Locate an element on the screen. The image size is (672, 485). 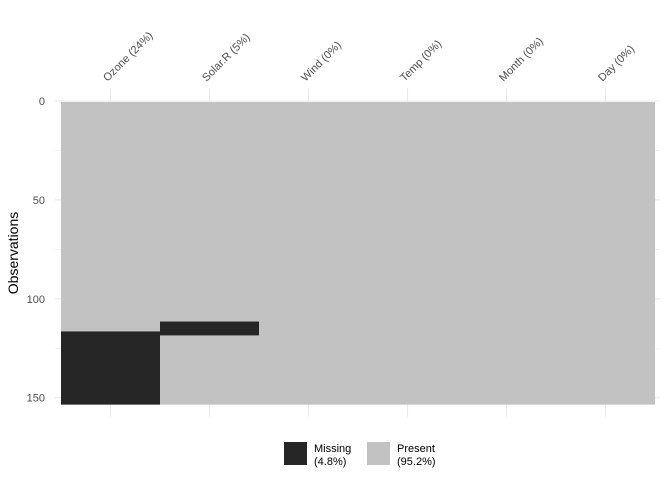
x-tick-label: Ozone (24%) is located at coordinates (128, 57).